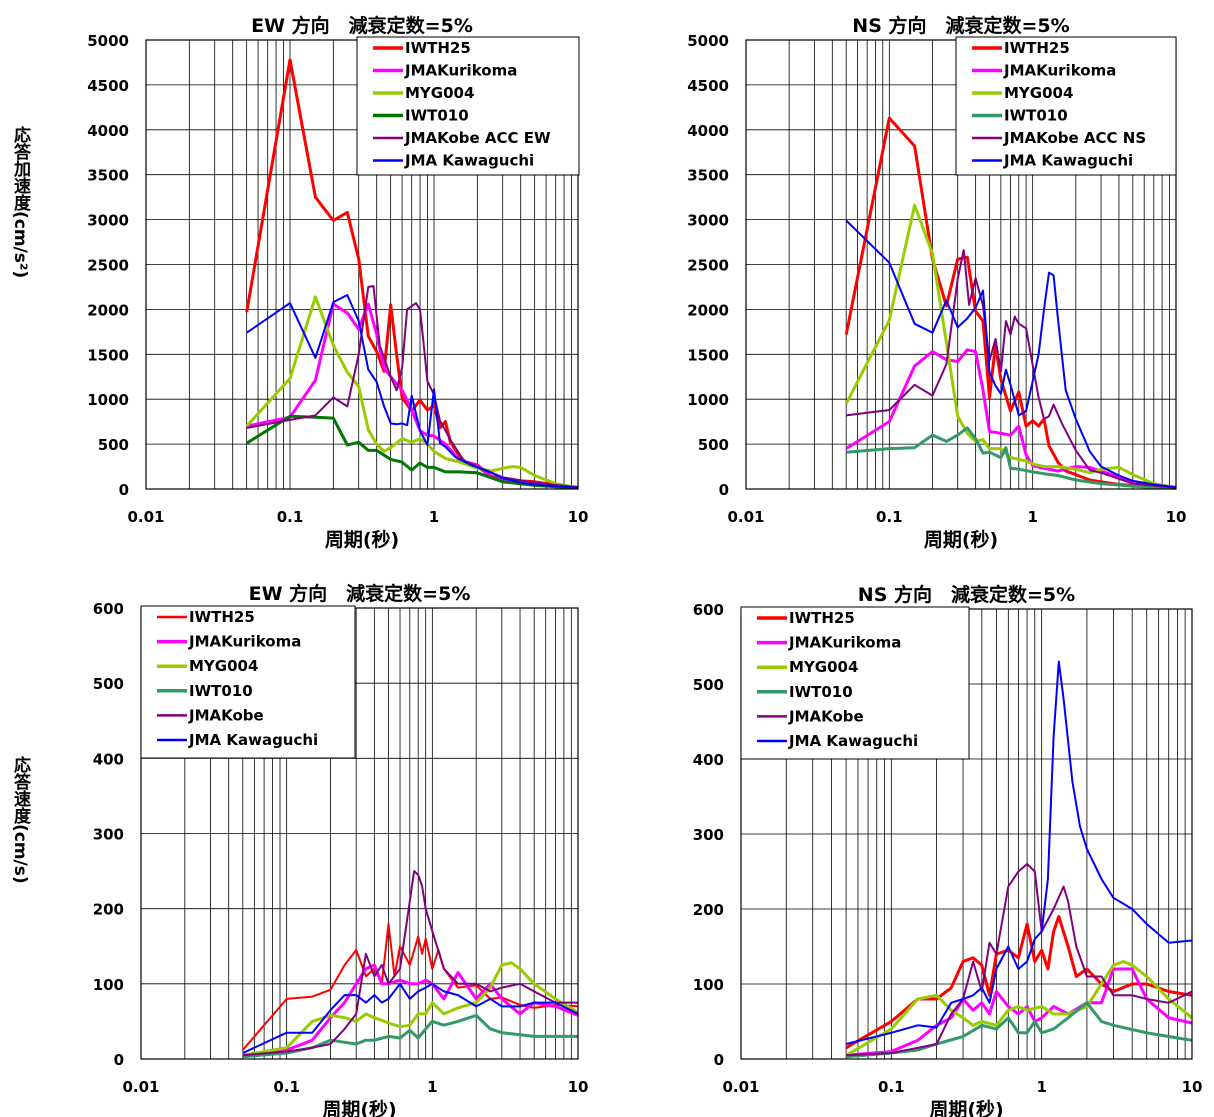  What do you see at coordinates (477, 138) in the screenshot?
I see `legend-label: JMAKobe ACC EW` at bounding box center [477, 138].